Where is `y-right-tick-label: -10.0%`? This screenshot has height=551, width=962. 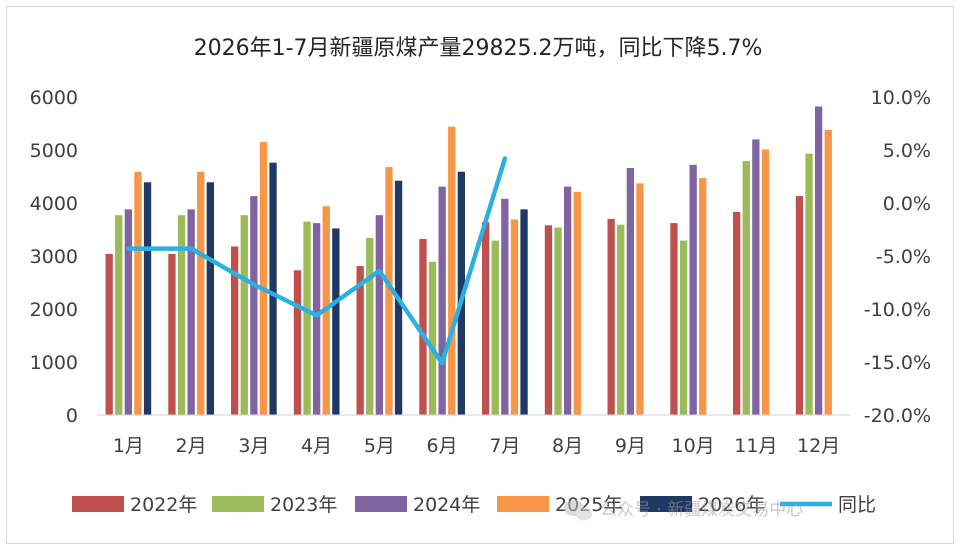 y-right-tick-label: -10.0% is located at coordinates (897, 310).